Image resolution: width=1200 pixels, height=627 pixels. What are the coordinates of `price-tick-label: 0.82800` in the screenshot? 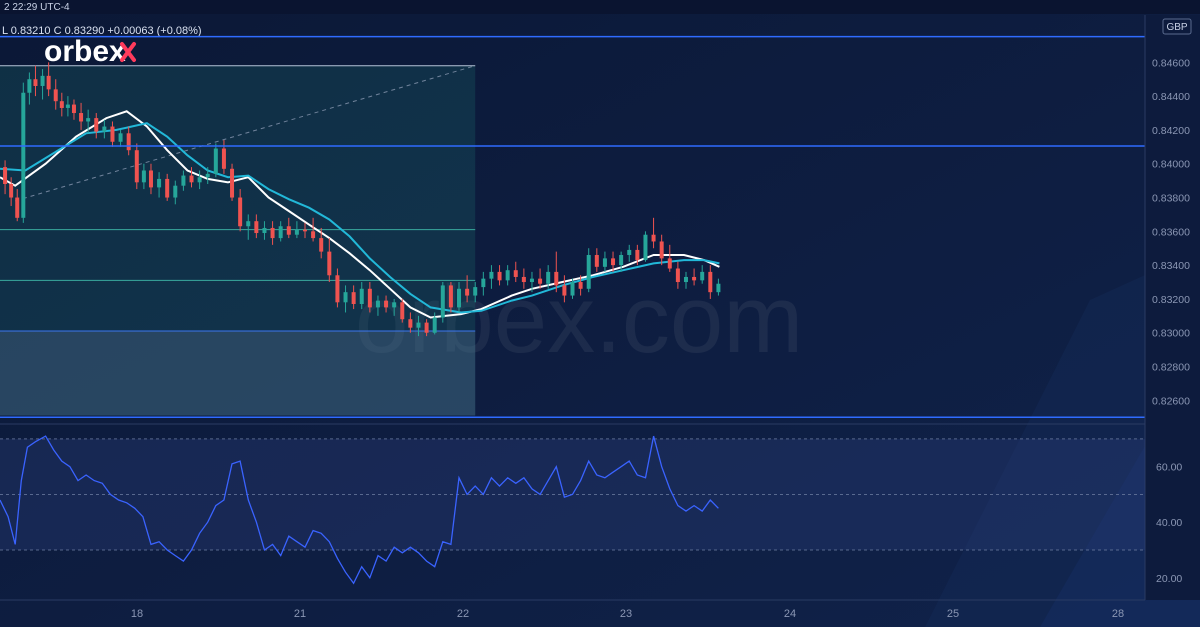 It's located at (1171, 368).